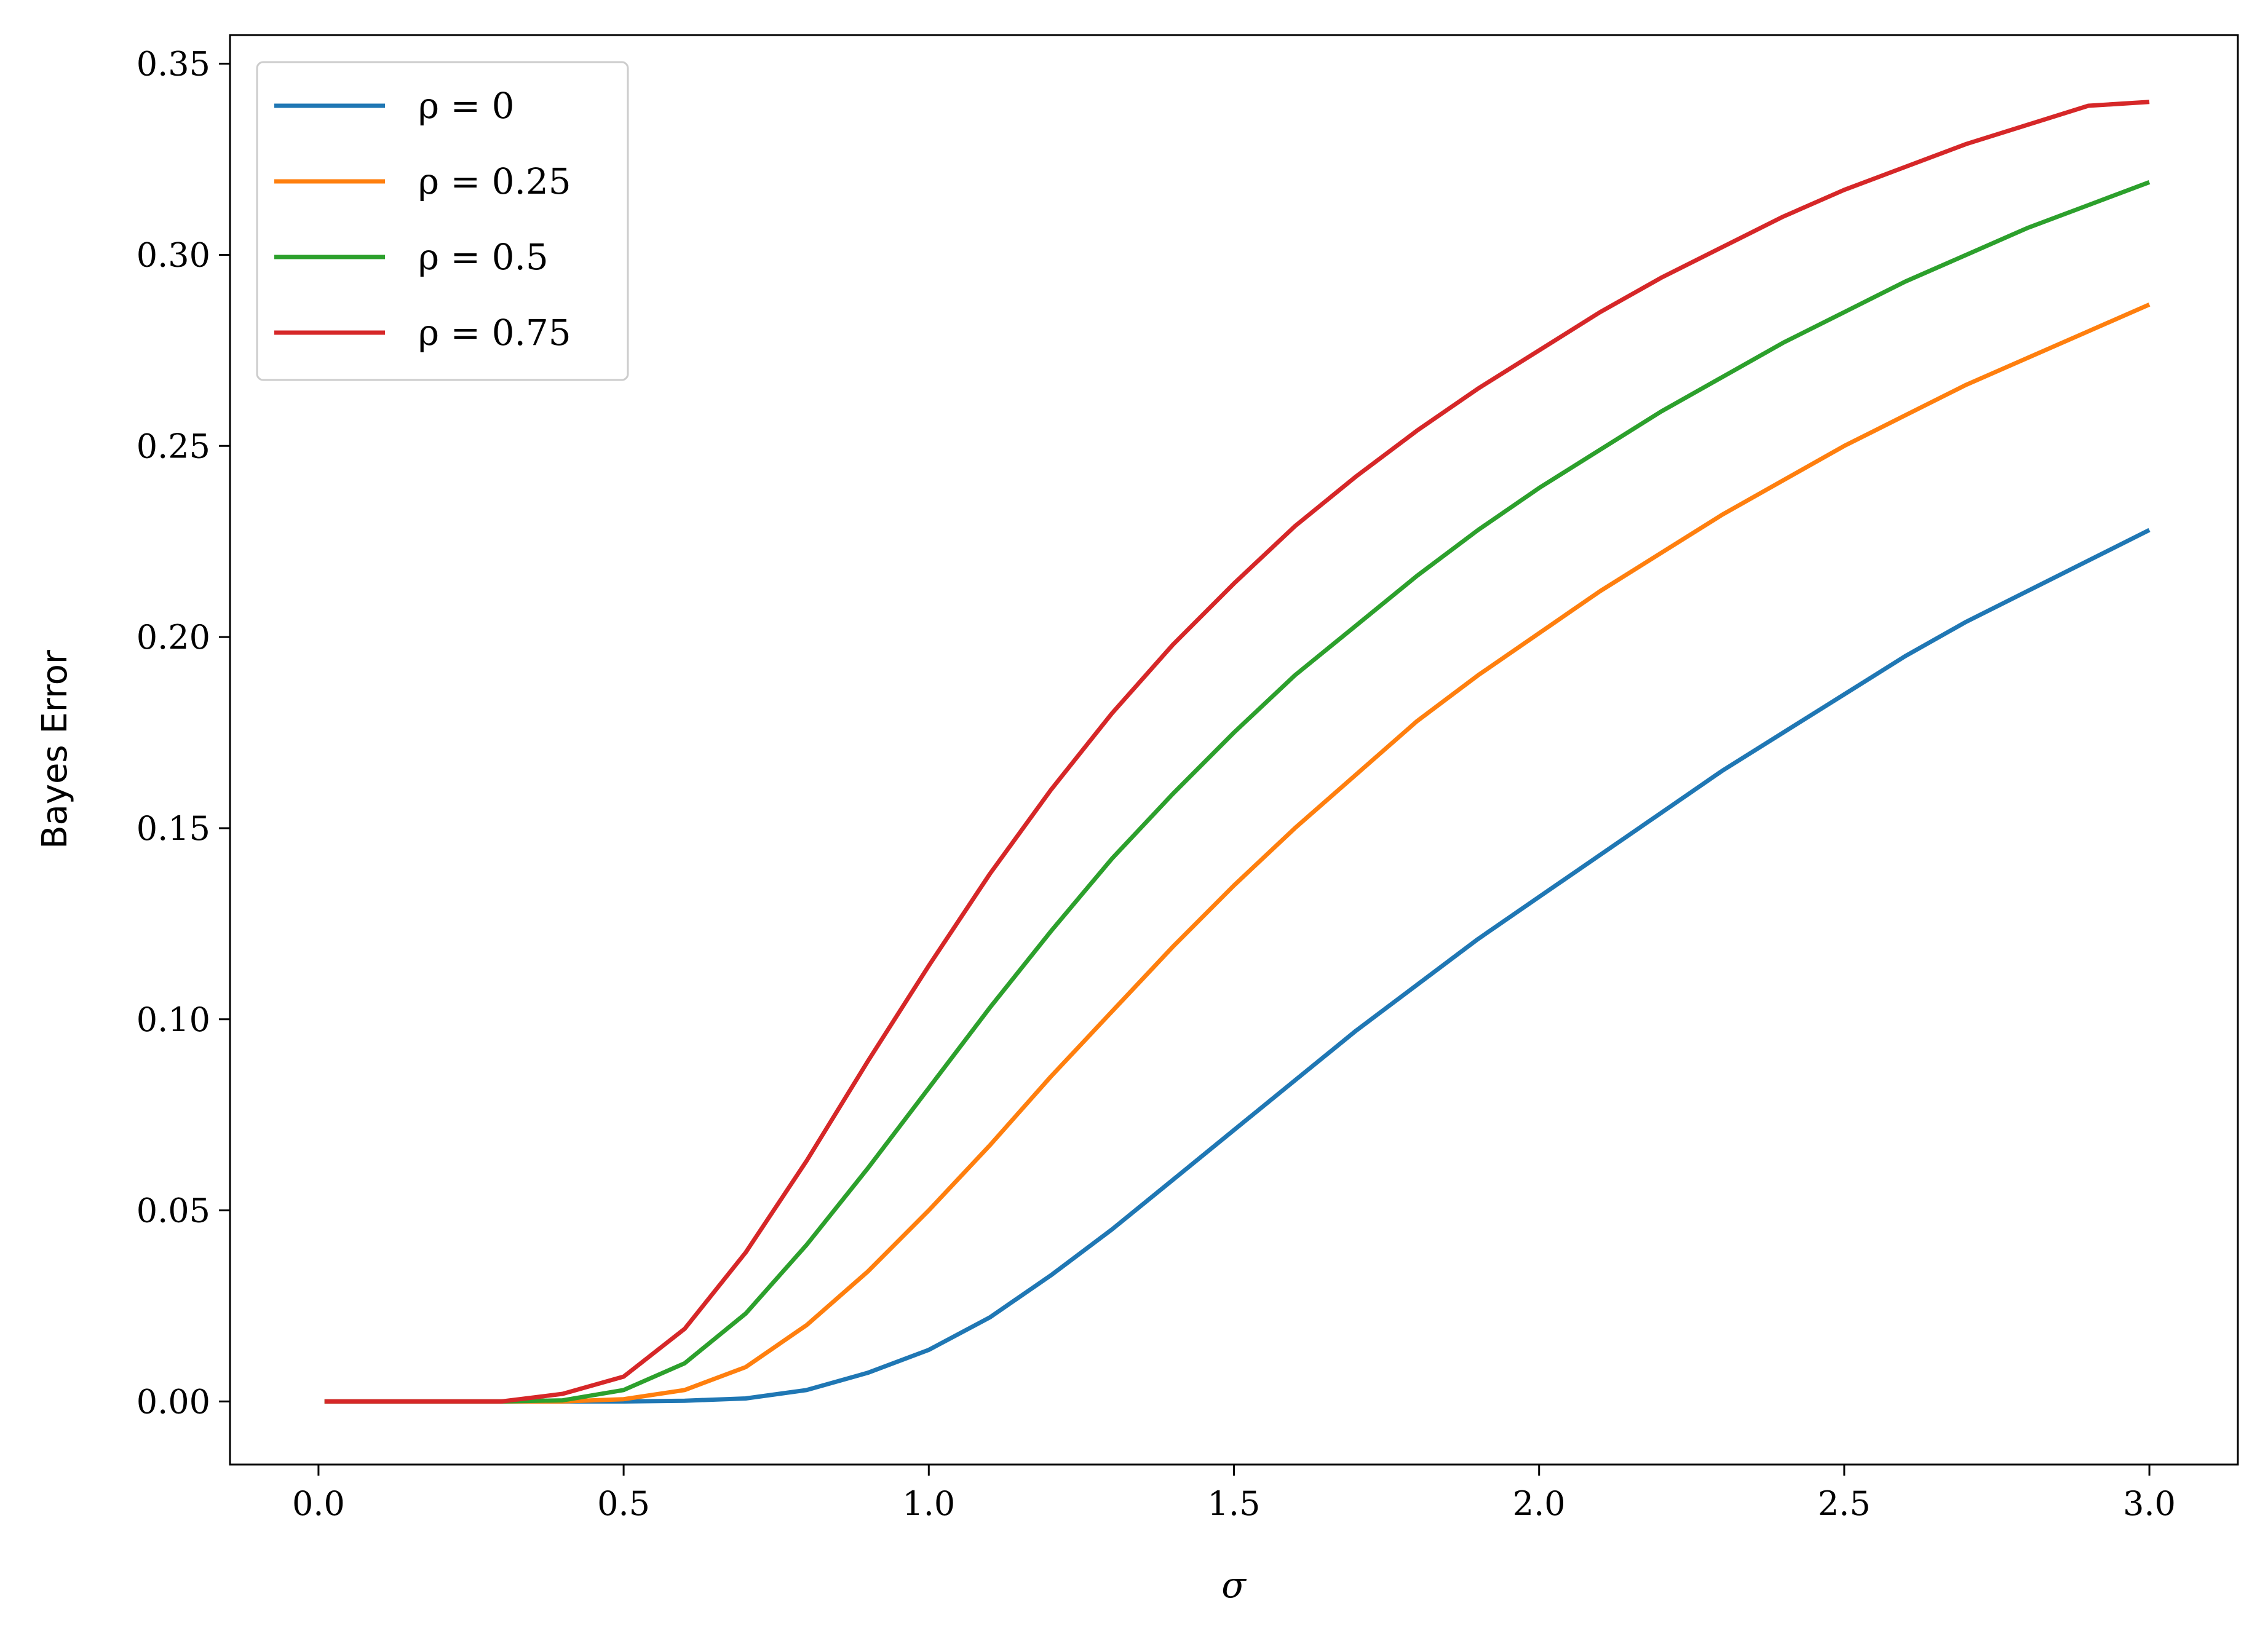  Describe the element at coordinates (318, 1504) in the screenshot. I see `x-tick-label: 0.0` at that location.